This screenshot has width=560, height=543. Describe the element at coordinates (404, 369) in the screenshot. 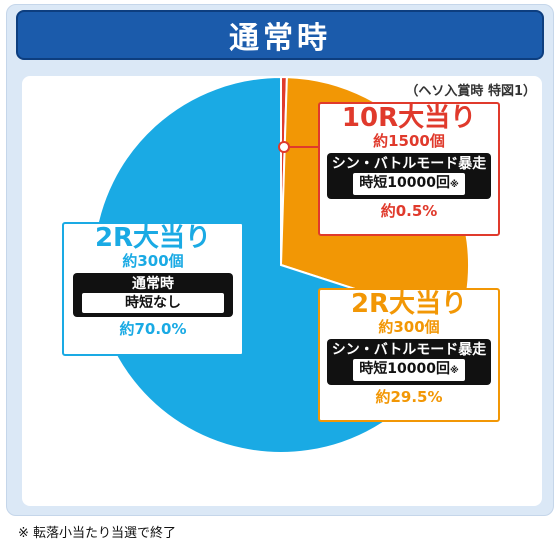

I see `label-2r-bonus-jitan: 時短10000回` at that location.